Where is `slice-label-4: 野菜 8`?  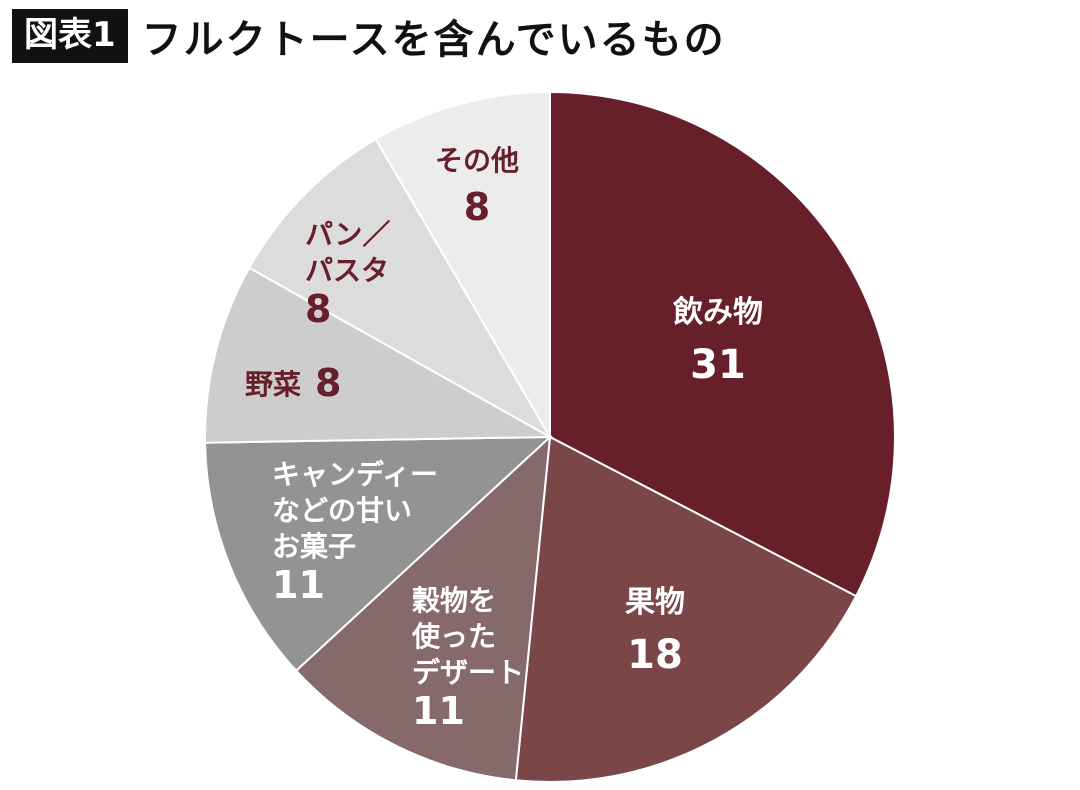 slice-label-4: 野菜 8 is located at coordinates (293, 383).